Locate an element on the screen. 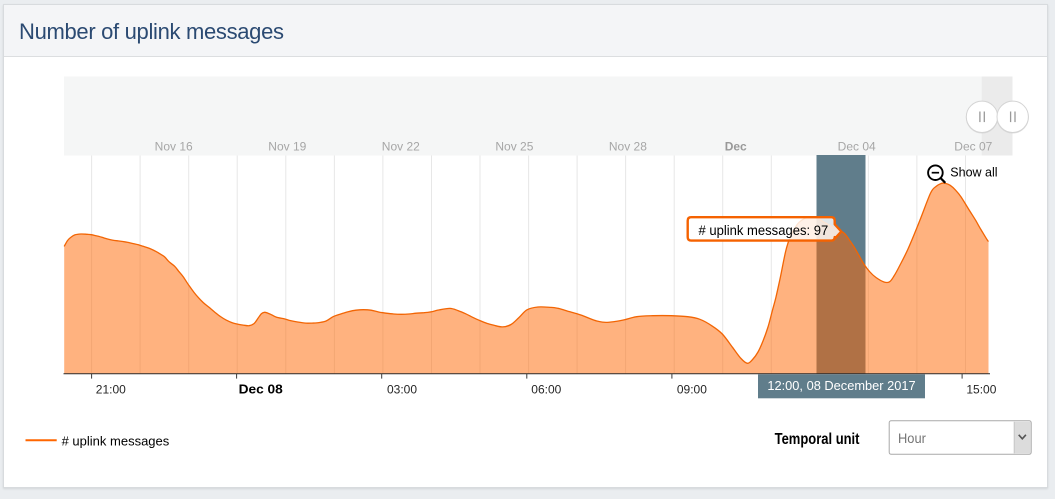  svg-text: Show all is located at coordinates (973, 173).